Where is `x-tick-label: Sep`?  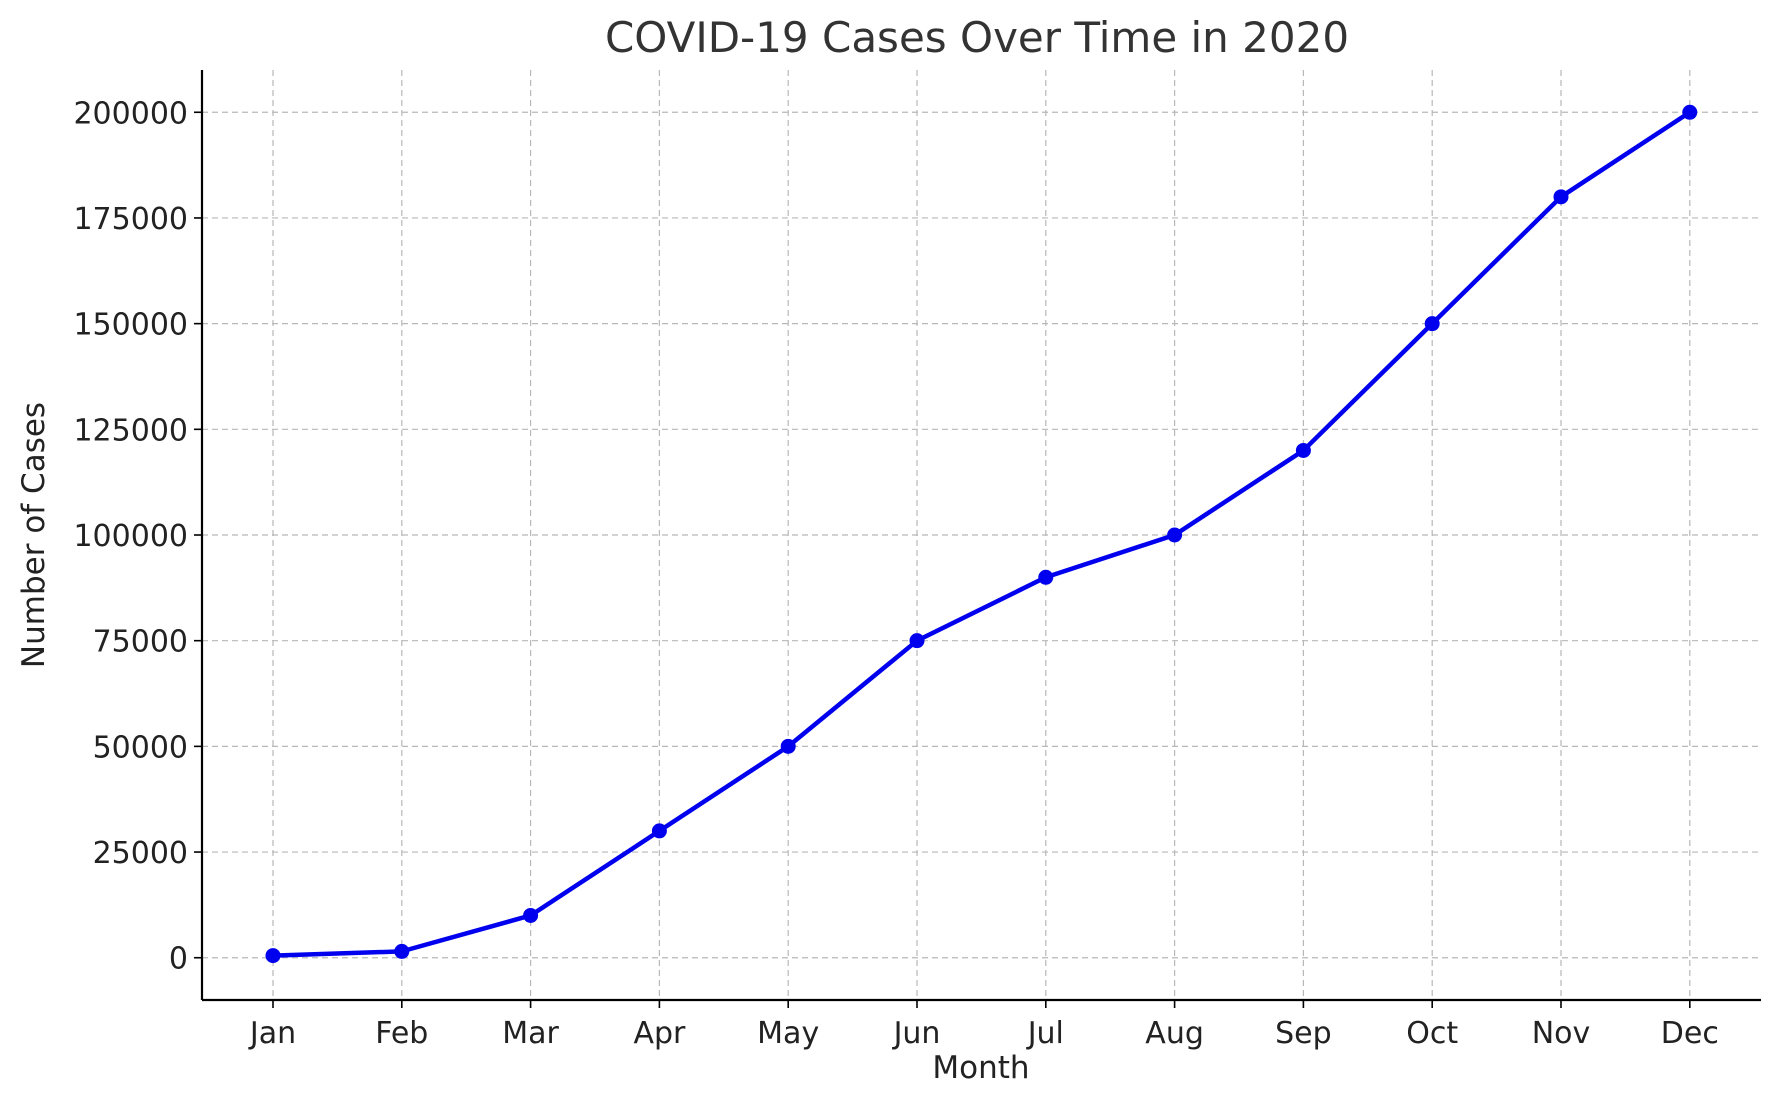 x-tick-label: Sep is located at coordinates (1303, 1033).